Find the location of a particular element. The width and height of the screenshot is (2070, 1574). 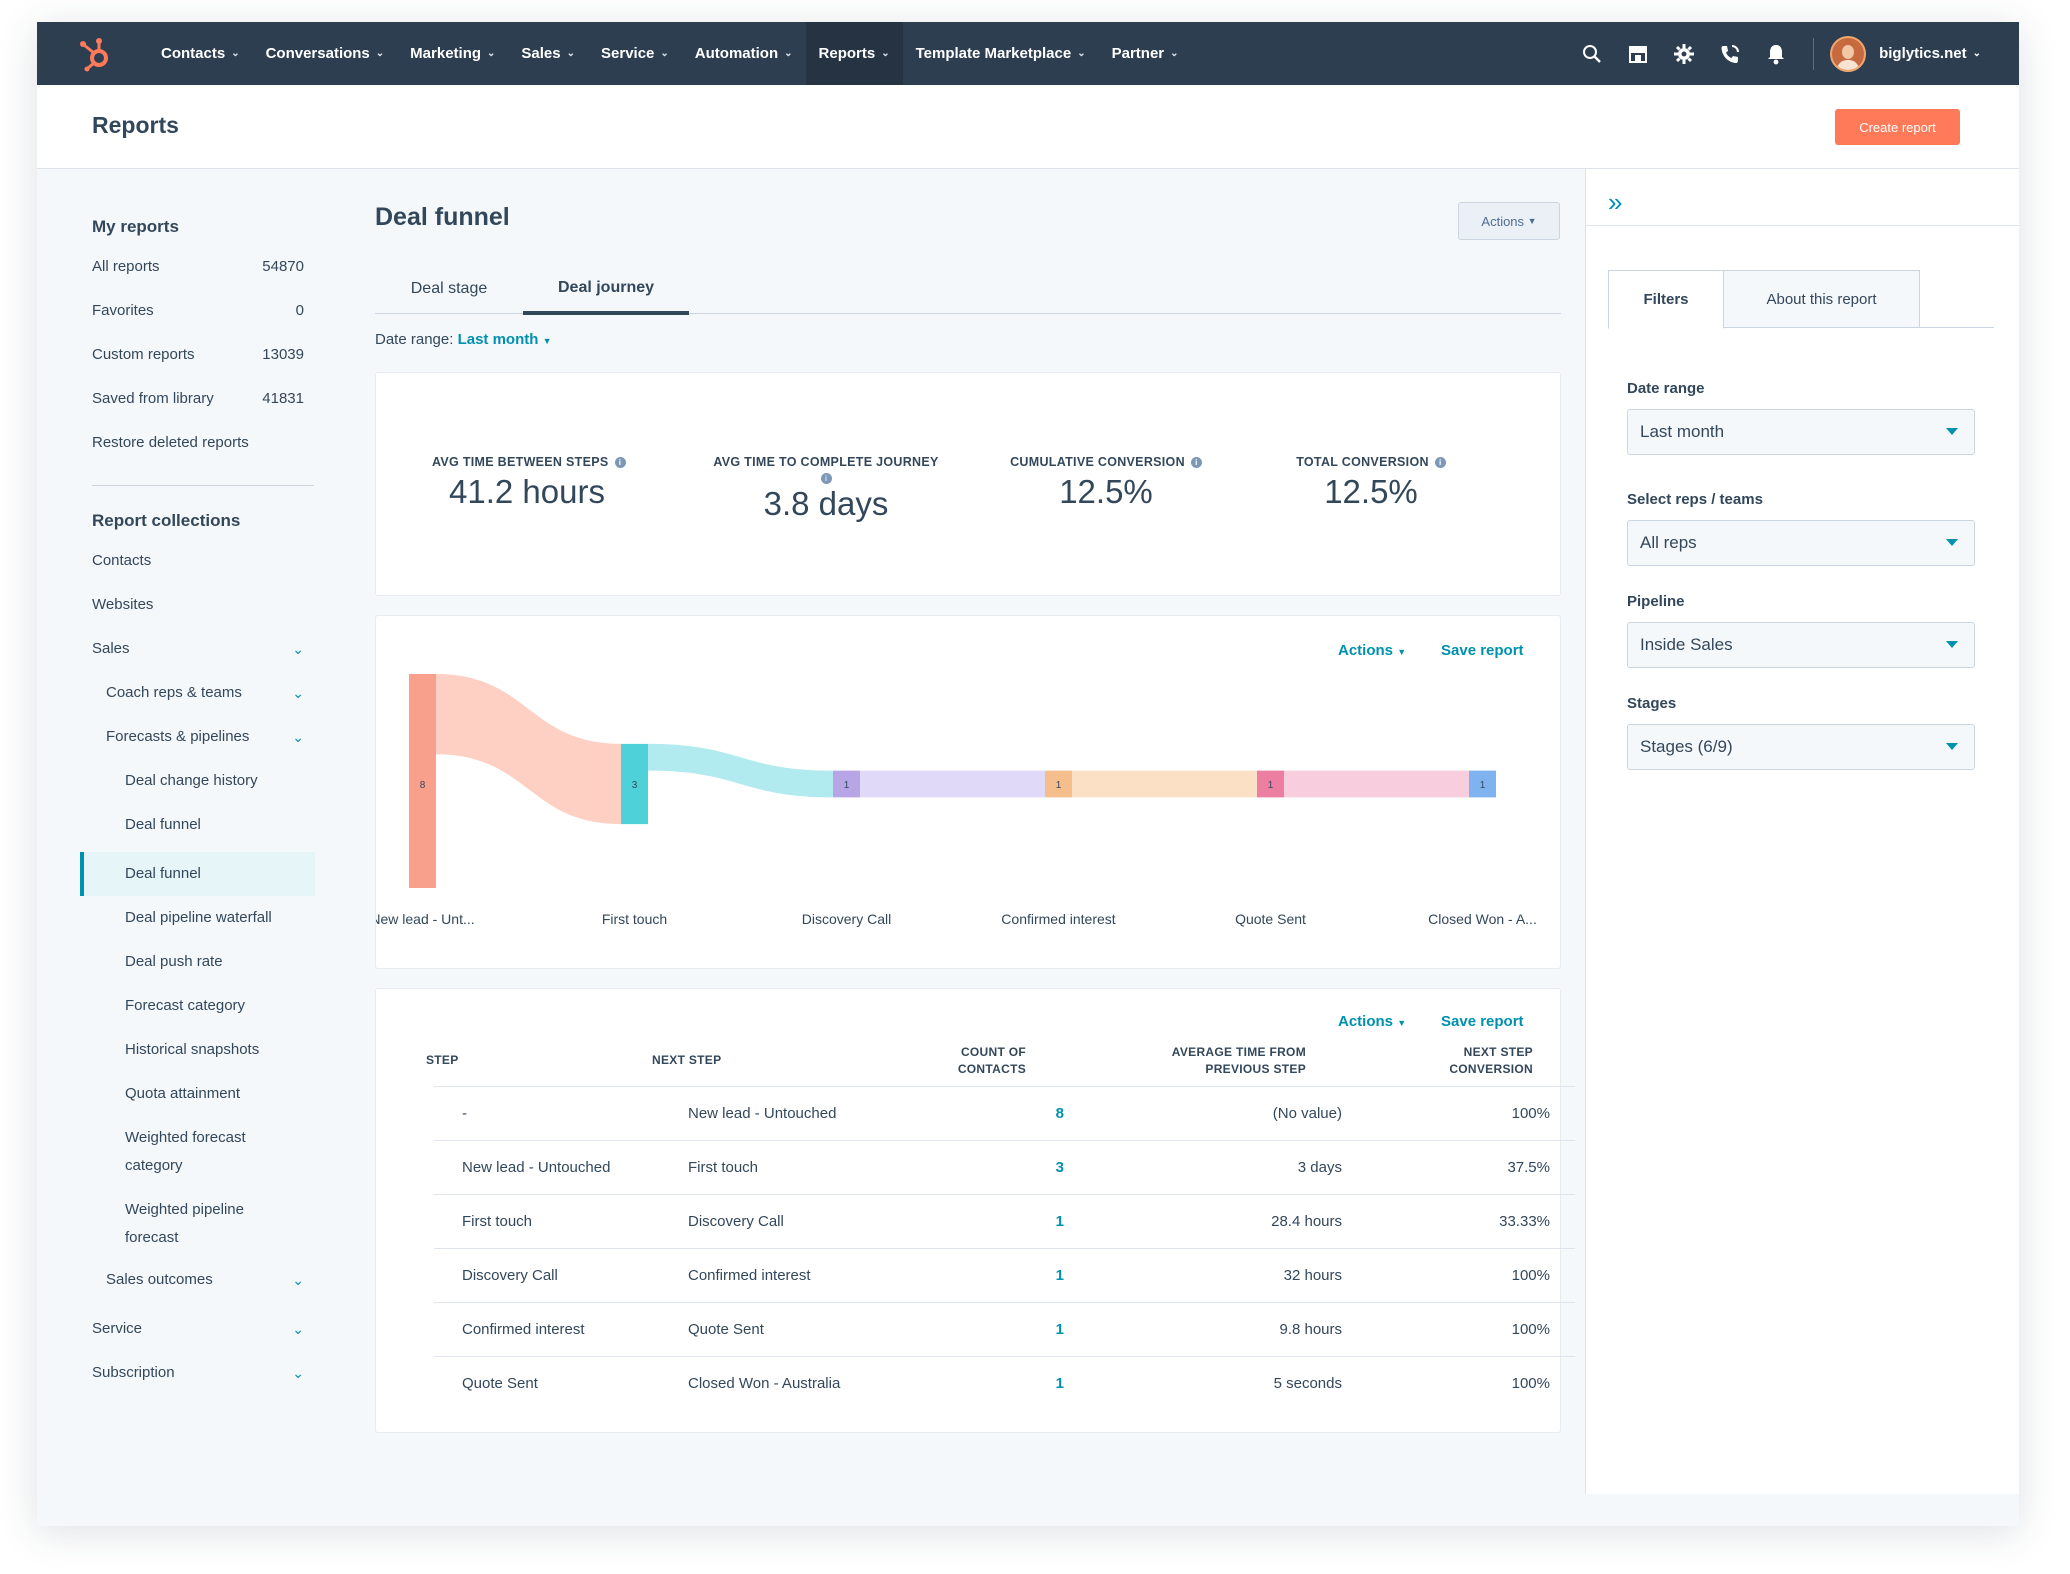

table-actions-dropdown: Actions ▼ is located at coordinates (1372, 1021).